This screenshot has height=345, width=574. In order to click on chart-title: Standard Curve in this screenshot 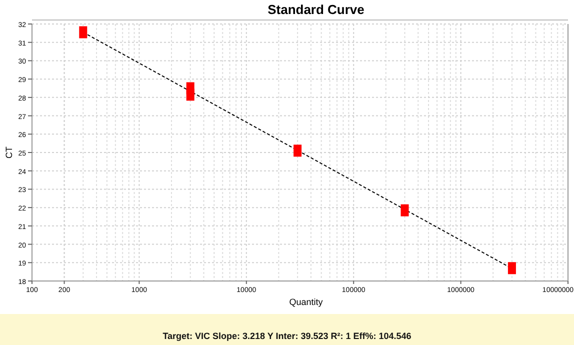, I will do `click(316, 9)`.